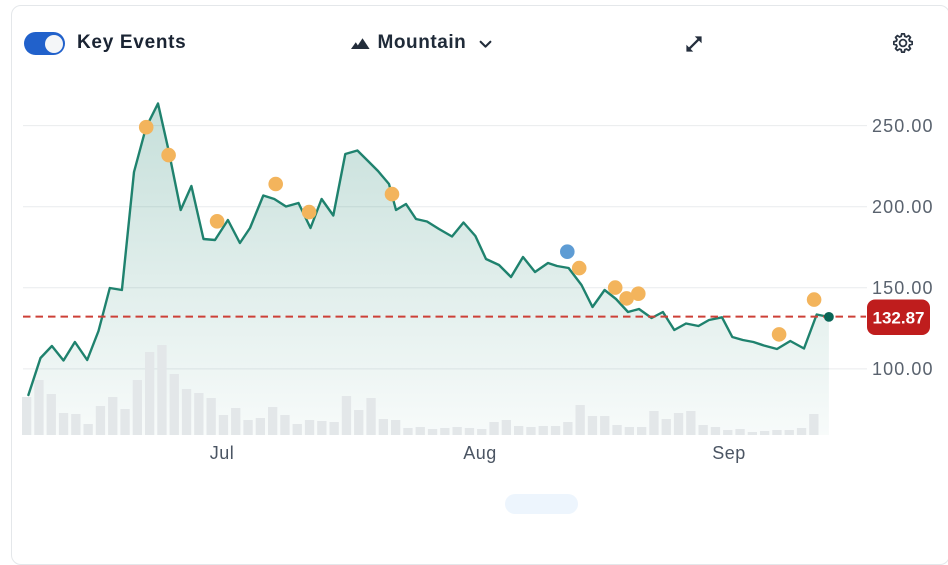  I want to click on svg-text: Aug, so click(480, 453).